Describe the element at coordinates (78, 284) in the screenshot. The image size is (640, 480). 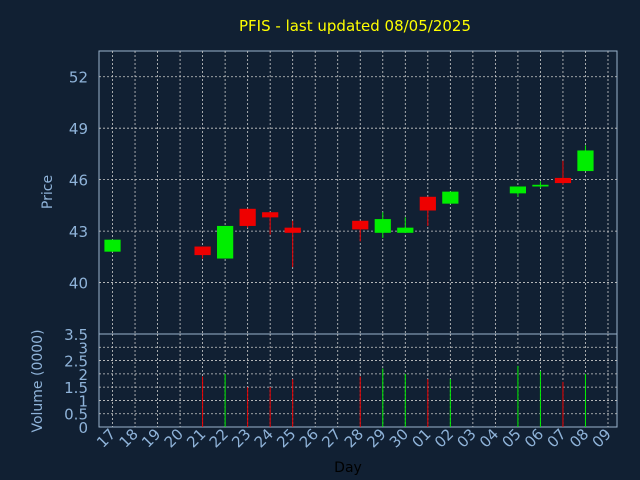
I see `price-tick-label: 40` at that location.